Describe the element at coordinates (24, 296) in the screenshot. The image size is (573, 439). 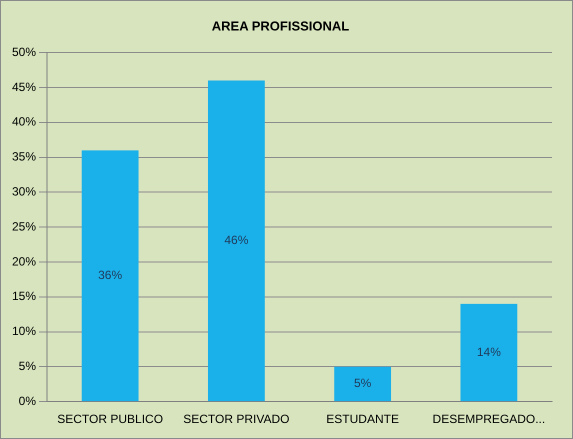
I see `y-tick-label: 15%` at that location.